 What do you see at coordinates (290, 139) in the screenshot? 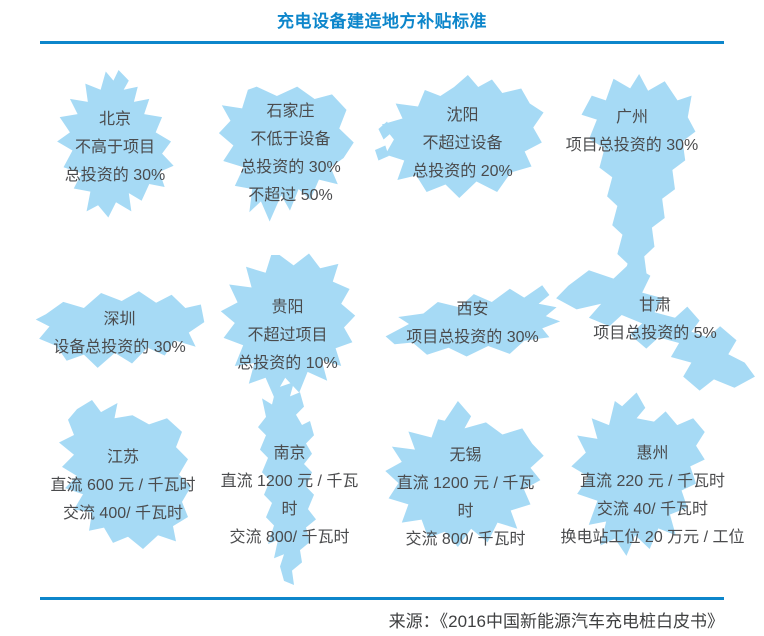
I see `region-subsidy-line: 不低于设备` at bounding box center [290, 139].